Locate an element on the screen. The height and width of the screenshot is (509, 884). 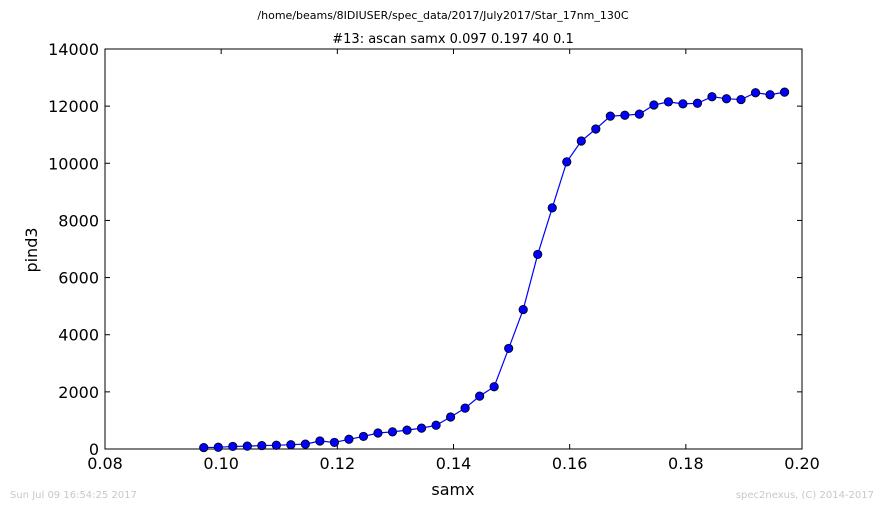
y-tick-label: 0 is located at coordinates (94, 449).